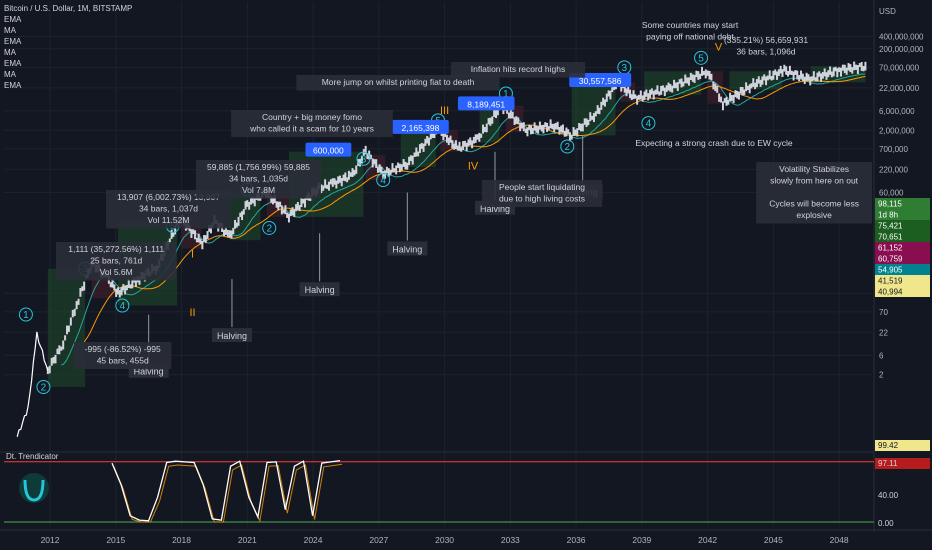 This screenshot has height=550, width=932. Describe the element at coordinates (891, 192) in the screenshot. I see `price-tick: 60,000` at that location.